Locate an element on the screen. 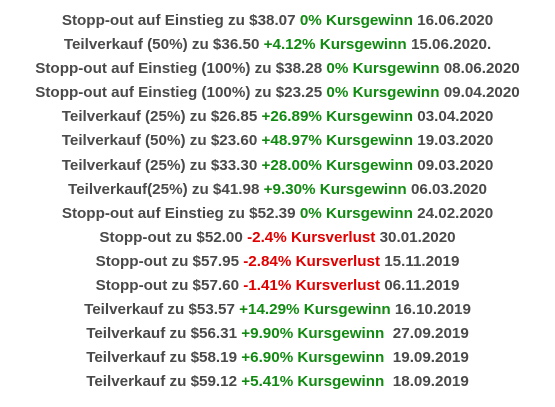  trade-action: Teilverkauf (50%) zu $23.60 is located at coordinates (159, 141).